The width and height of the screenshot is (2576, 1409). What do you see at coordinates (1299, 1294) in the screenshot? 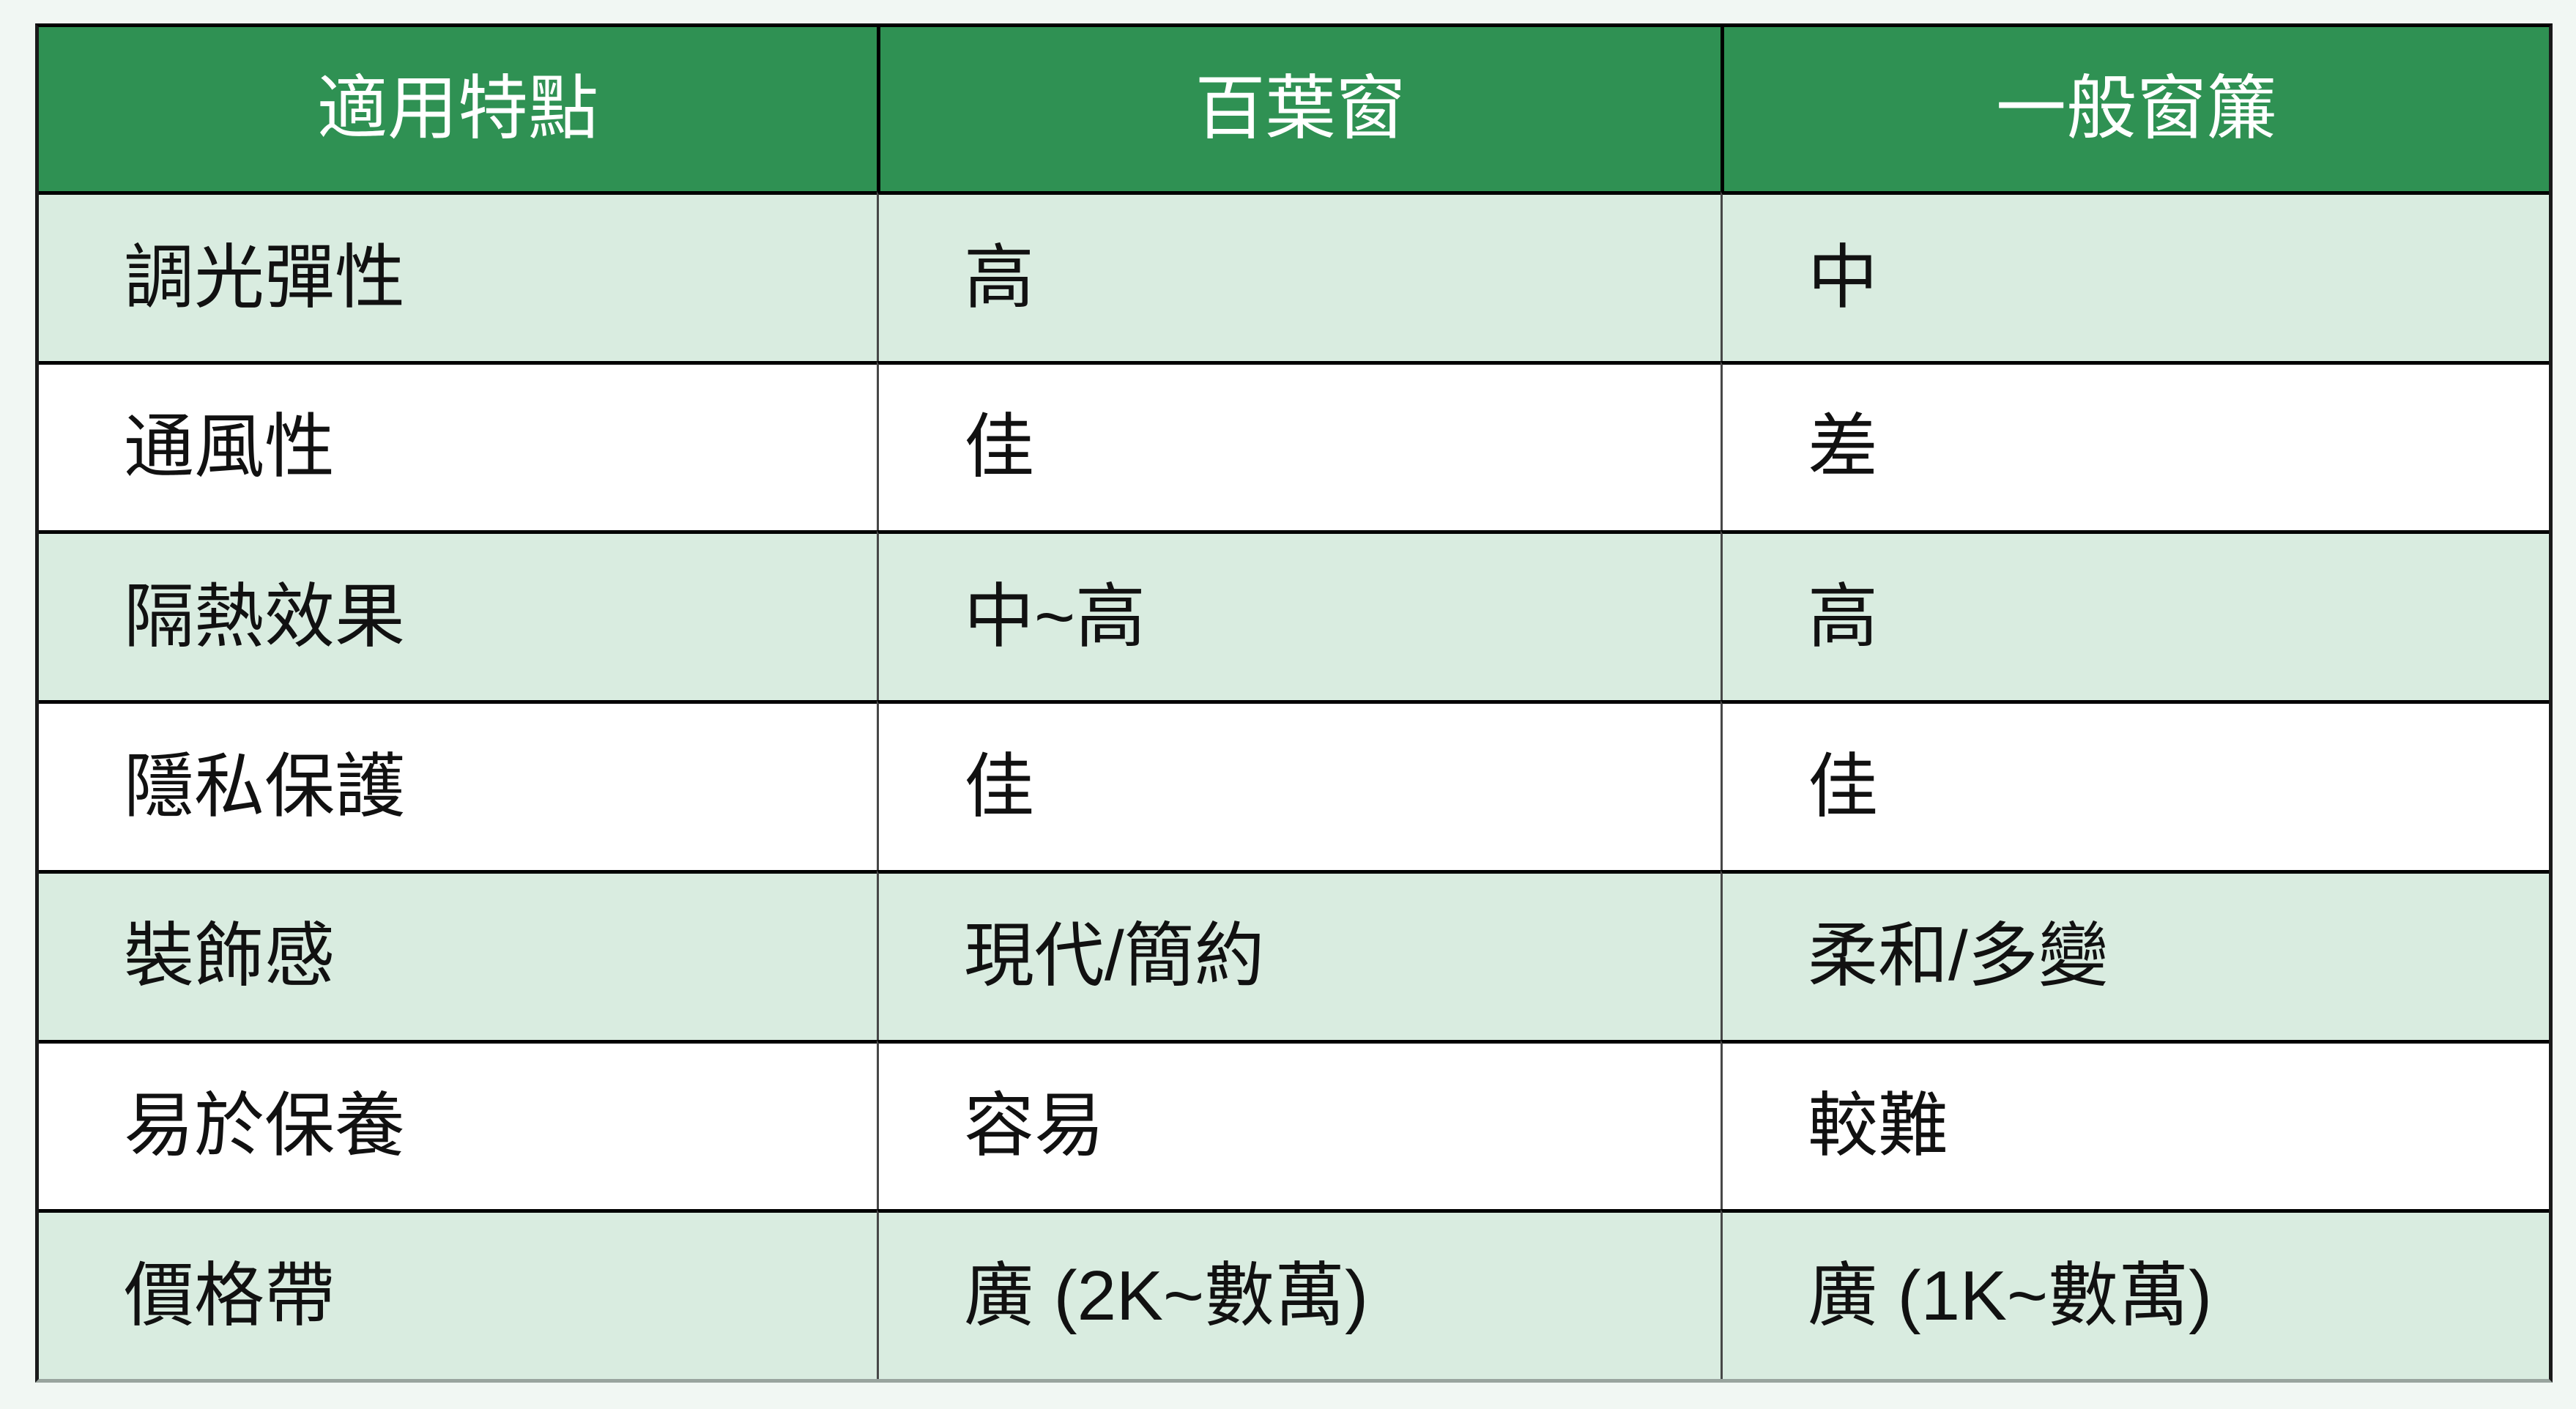
I see `row-blinds-cell: 廣 (2K~數萬)` at bounding box center [1299, 1294].